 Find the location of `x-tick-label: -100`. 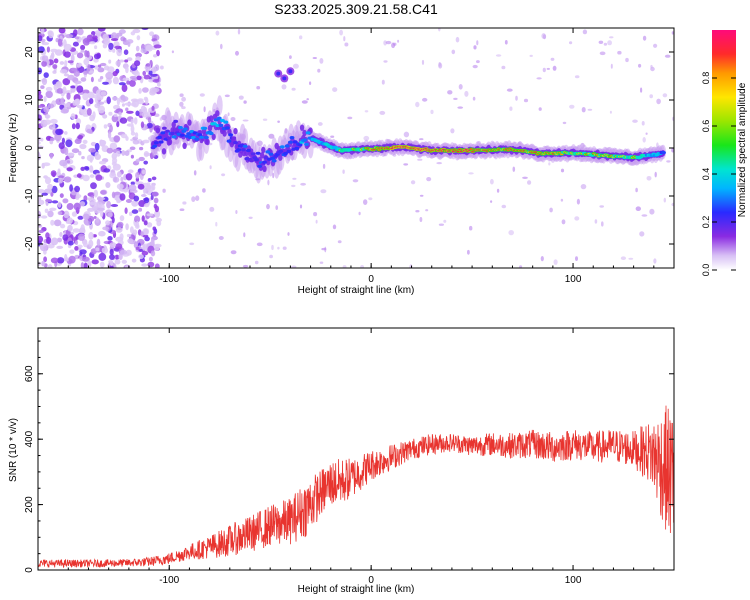

x-tick-label: -100 is located at coordinates (169, 580).